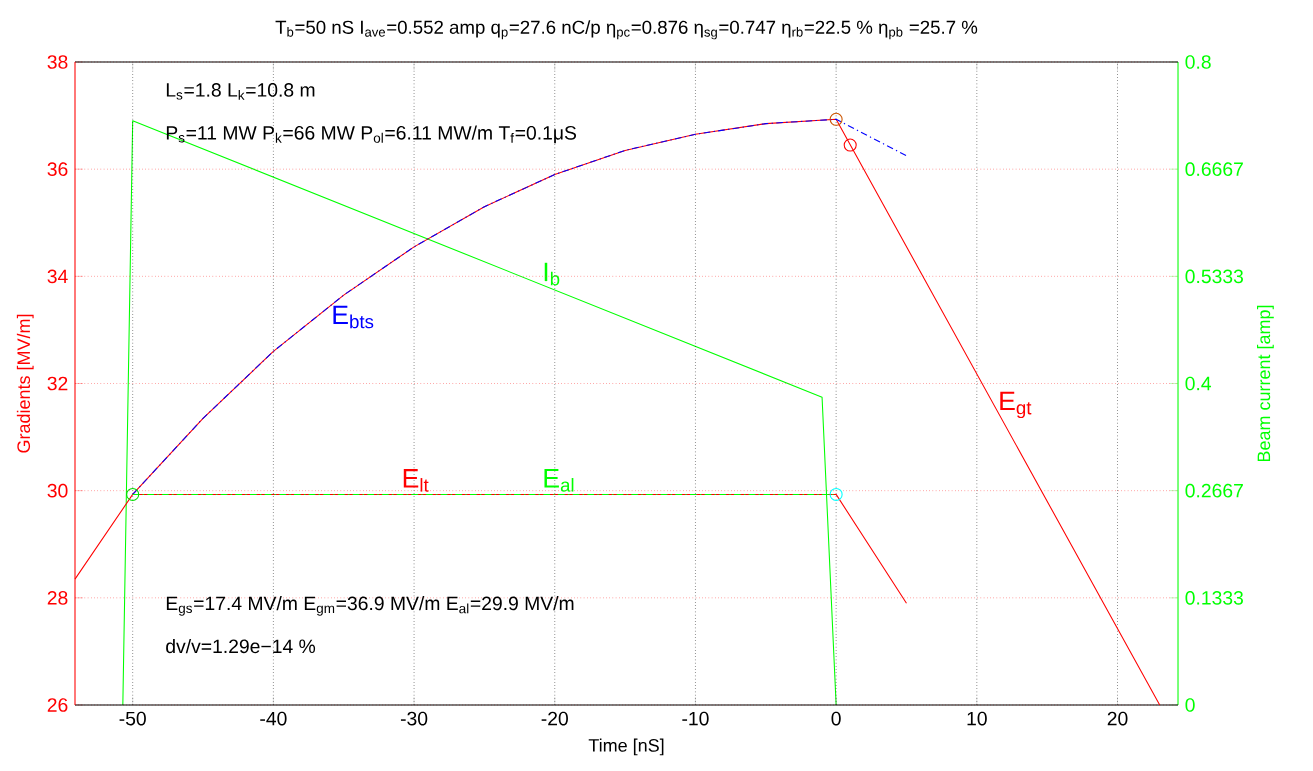 This screenshot has height=771, width=1313. I want to click on x-tick-label: -10, so click(695, 718).